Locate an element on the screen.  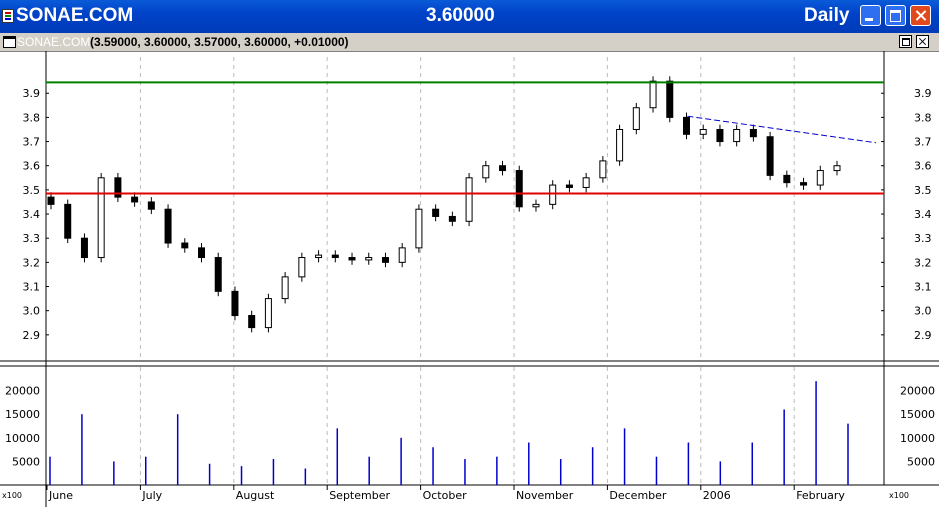
app-icon is located at coordinates (8, 16).